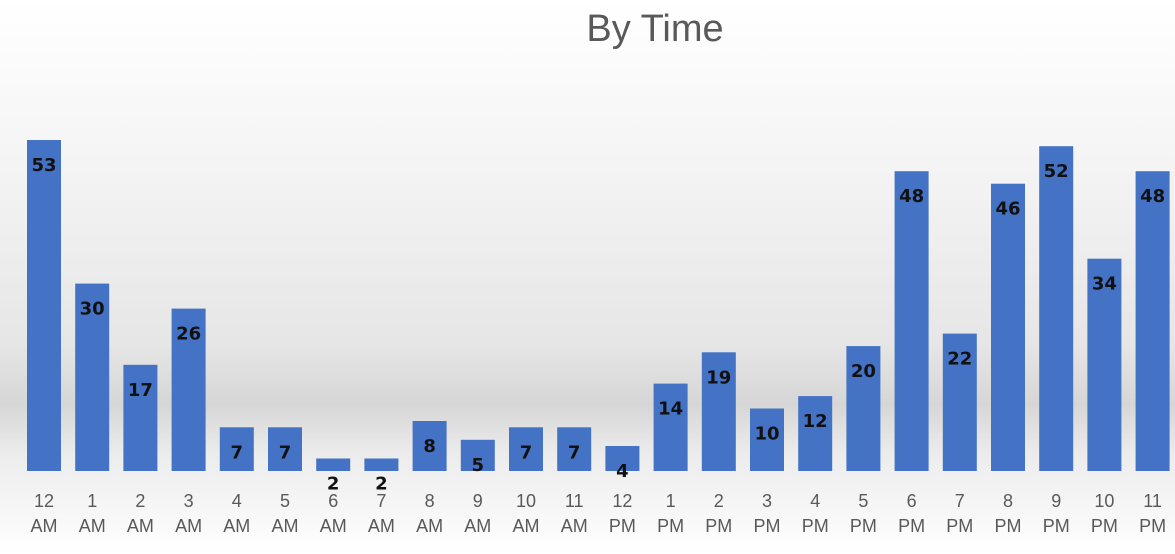 The image size is (1175, 554). I want to click on chart-title: By Time, so click(655, 29).